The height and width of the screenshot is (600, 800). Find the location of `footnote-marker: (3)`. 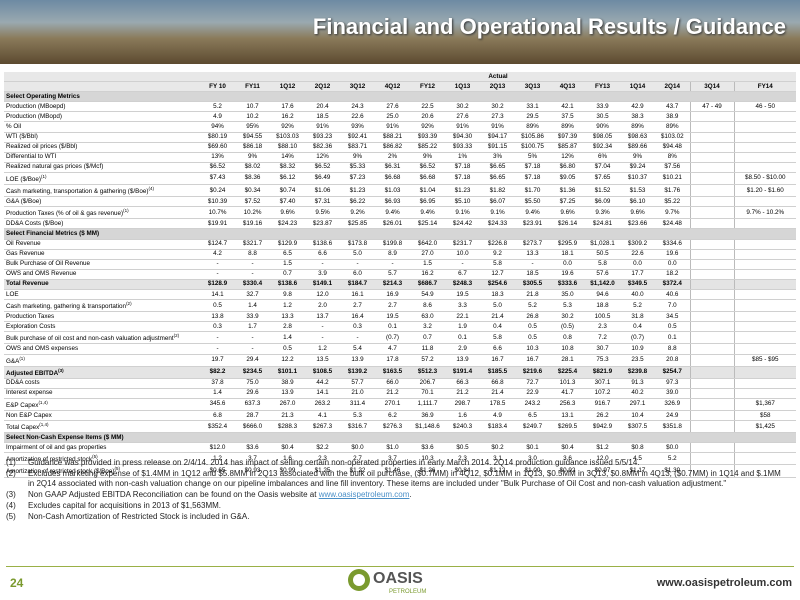

footnote-marker: (3) is located at coordinates (11, 494).